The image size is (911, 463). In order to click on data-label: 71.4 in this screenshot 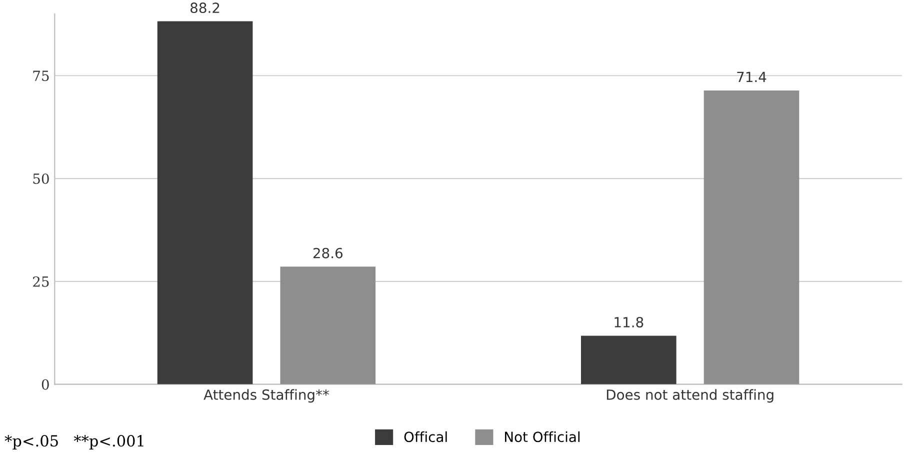, I will do `click(751, 77)`.